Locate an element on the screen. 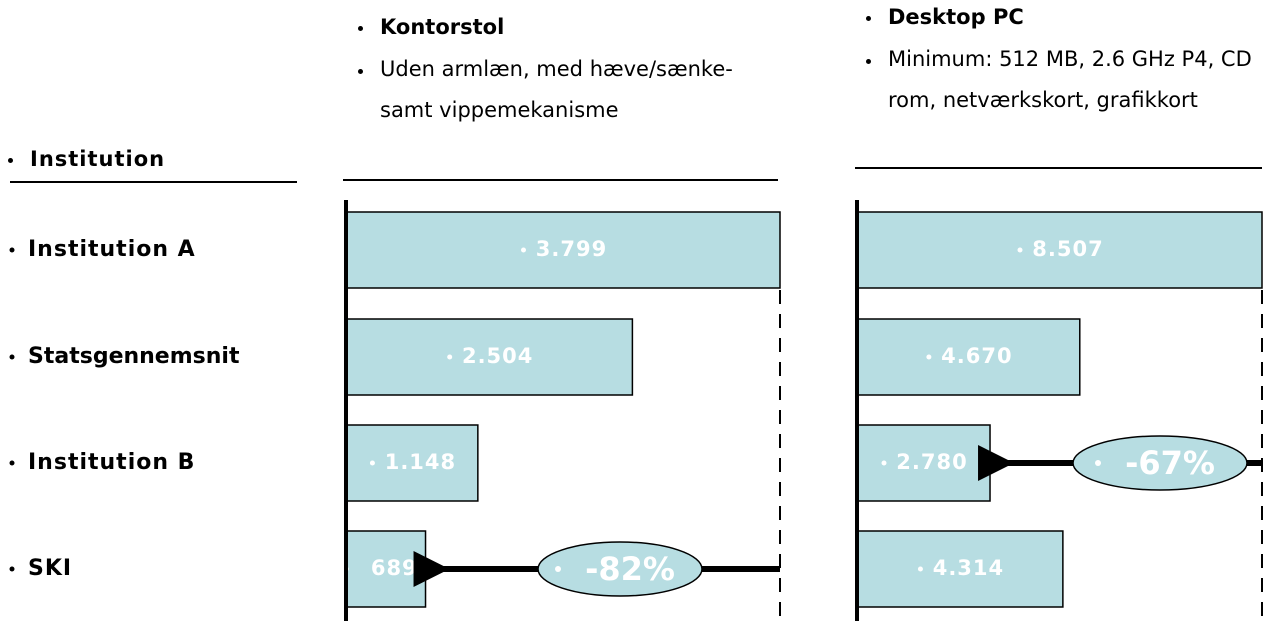  category-label: SKI is located at coordinates (50, 568).